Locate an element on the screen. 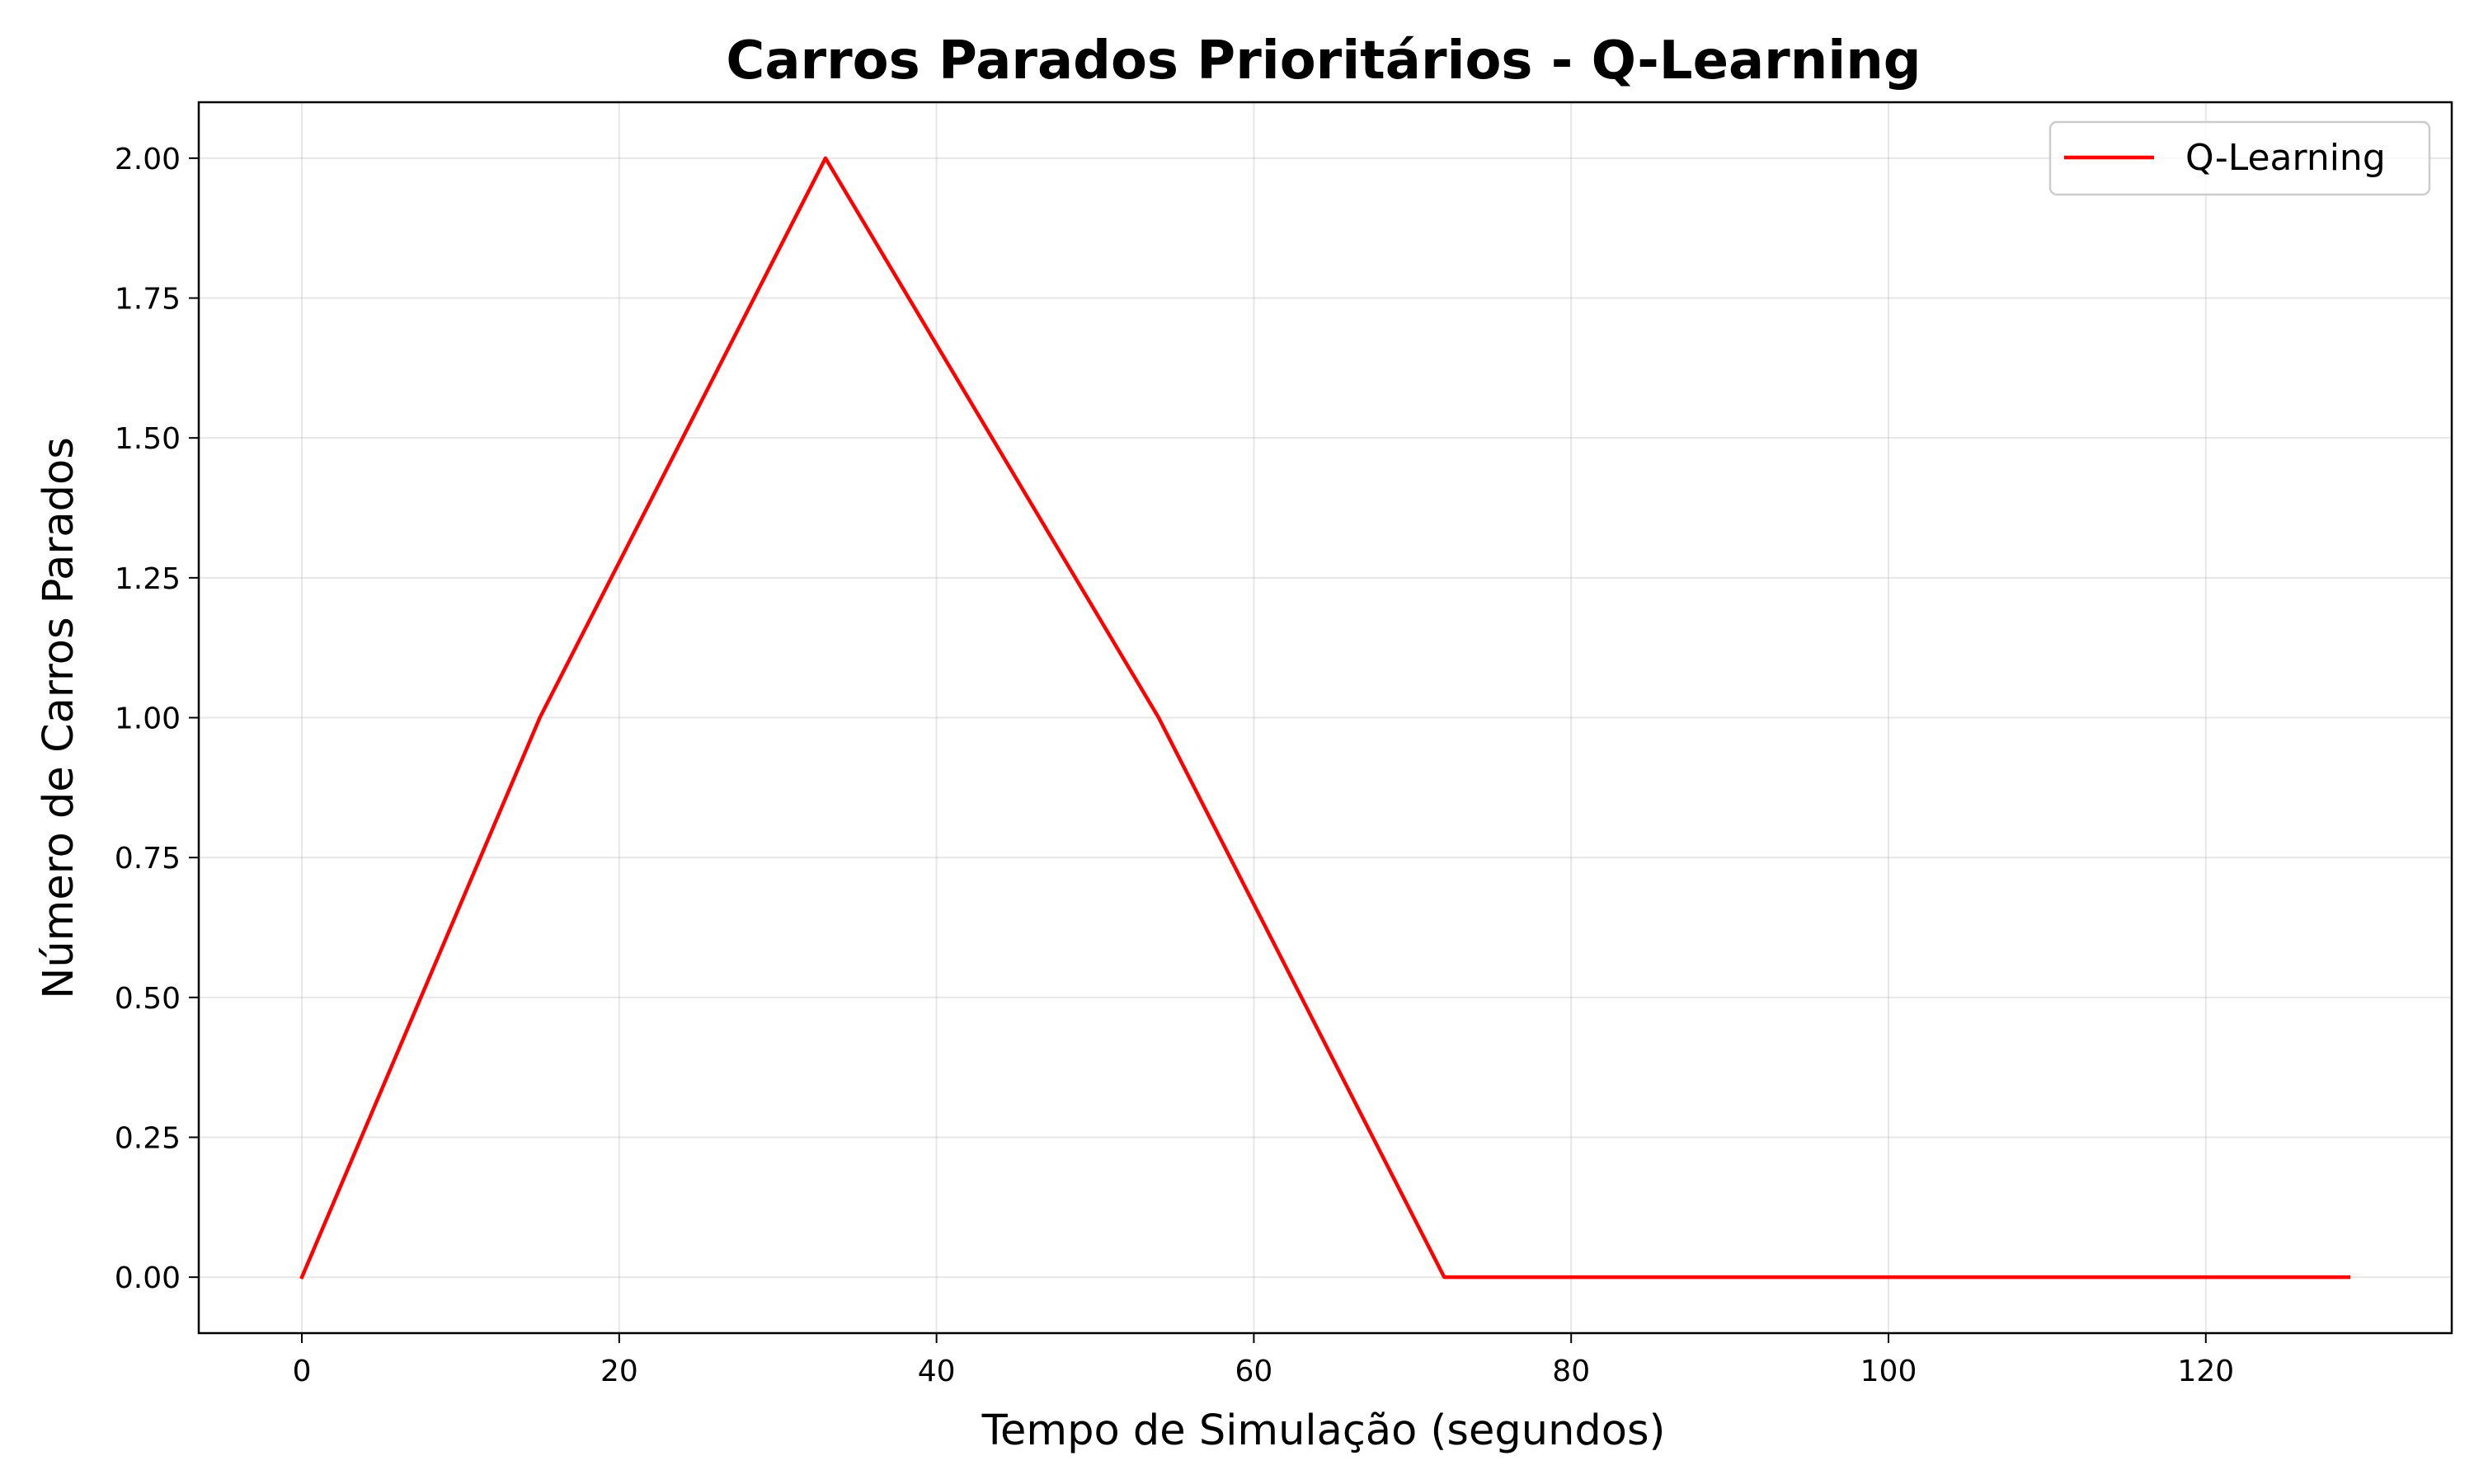 Image resolution: width=2474 pixels, height=1484 pixels. y-tick-label: 0.25 is located at coordinates (148, 1138).